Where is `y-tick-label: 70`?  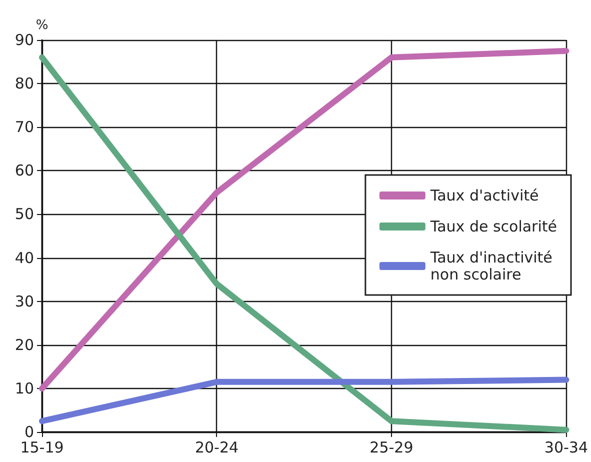 y-tick-label: 70 is located at coordinates (24, 127).